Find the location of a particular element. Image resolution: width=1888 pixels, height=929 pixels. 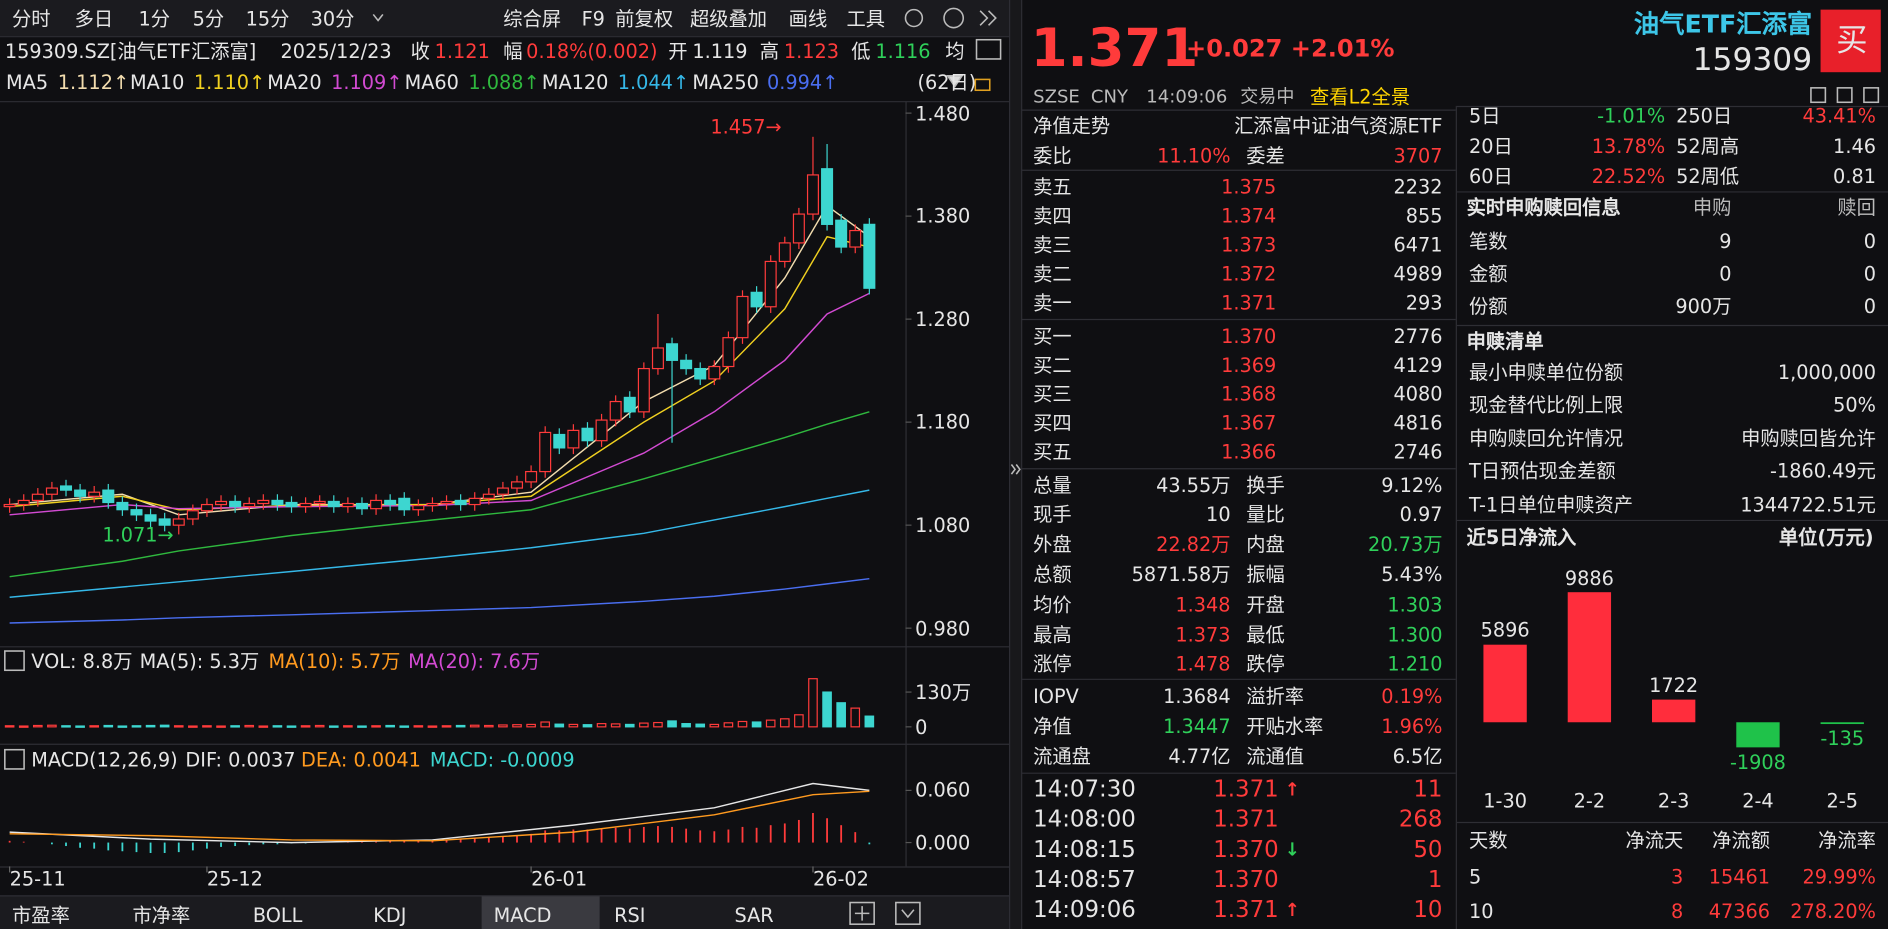

period-selector: (62日) is located at coordinates (947, 82).